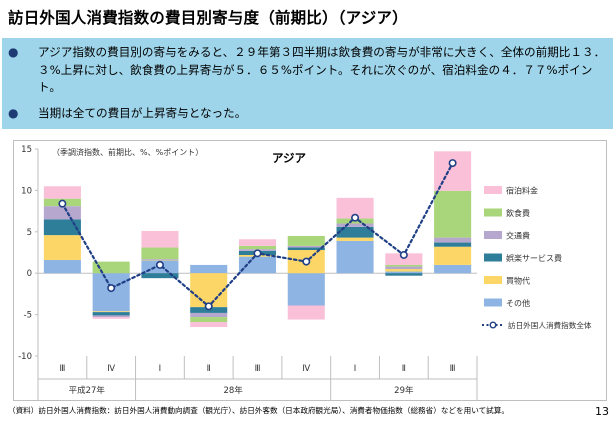 The width and height of the screenshot is (615, 426). What do you see at coordinates (233, 390) in the screenshot?
I see `year-label: 28年` at bounding box center [233, 390].